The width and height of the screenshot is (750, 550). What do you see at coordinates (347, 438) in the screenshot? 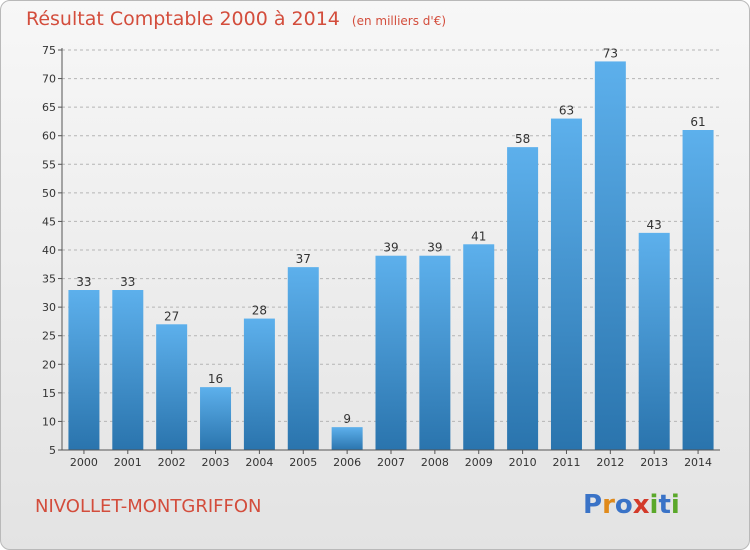
I see `bar-2006` at bounding box center [347, 438].